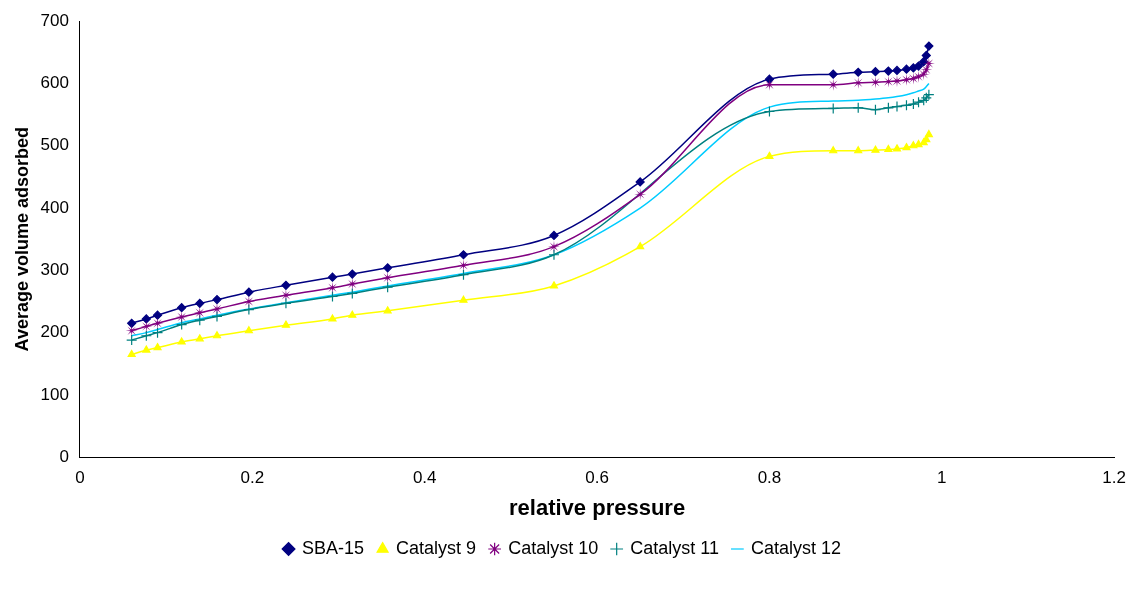 This screenshot has width=1137, height=596. Describe the element at coordinates (54, 270) in the screenshot. I see `y-tick-label: 300` at that location.